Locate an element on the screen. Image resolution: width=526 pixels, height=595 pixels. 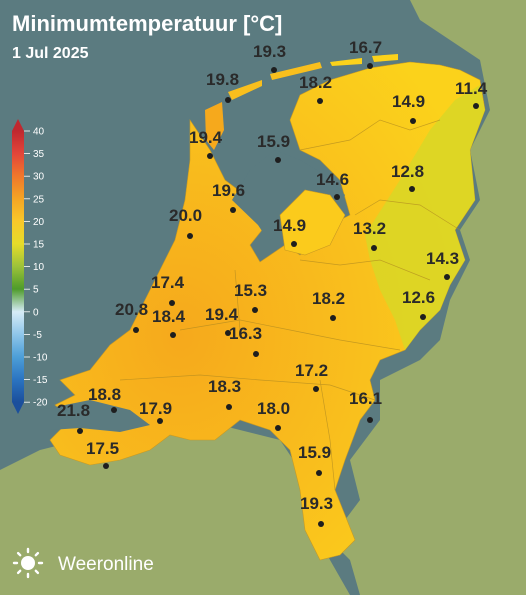
island-schiermonnikoog is located at coordinates (385, 58).